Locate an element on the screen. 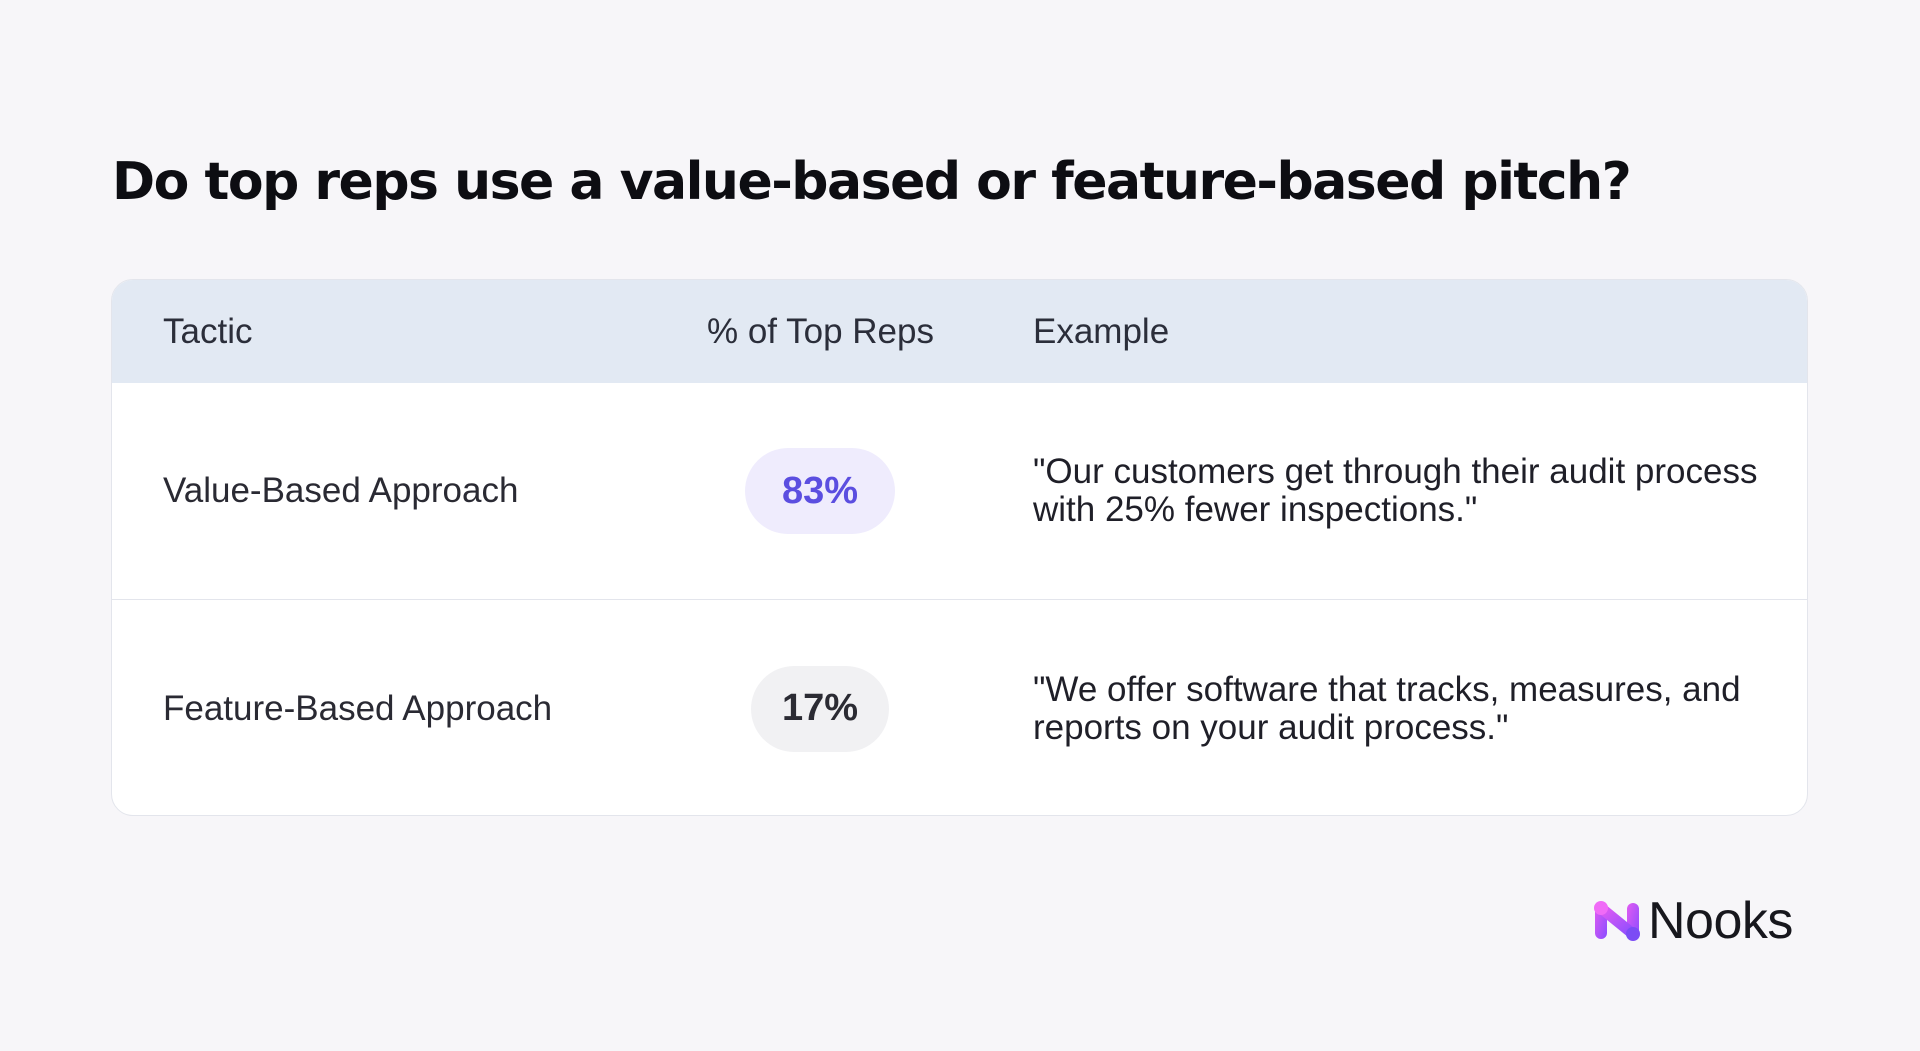  column-header-tactic: Tactic is located at coordinates (208, 331).